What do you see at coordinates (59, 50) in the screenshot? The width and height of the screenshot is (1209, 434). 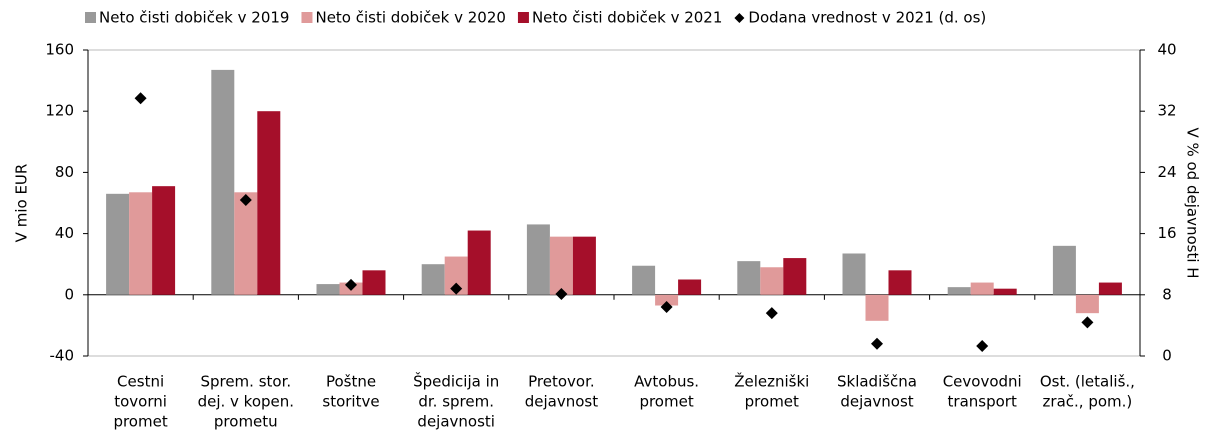 I see `y-tick-label: 160` at bounding box center [59, 50].